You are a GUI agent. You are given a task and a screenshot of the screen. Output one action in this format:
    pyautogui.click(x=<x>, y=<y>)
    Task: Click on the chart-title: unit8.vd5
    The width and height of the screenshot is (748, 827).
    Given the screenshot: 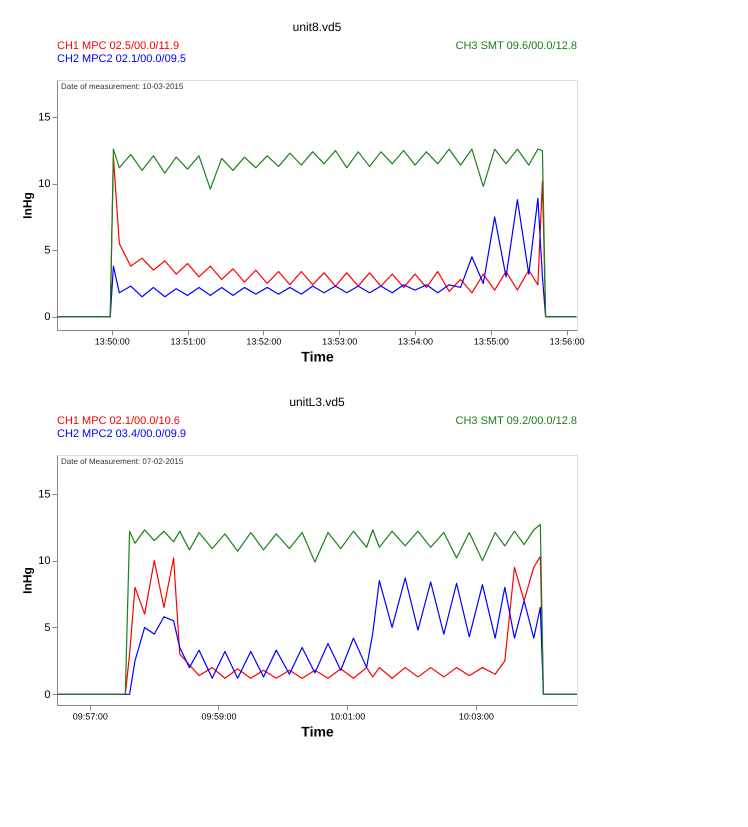 What is the action you would take?
    pyautogui.click(x=317, y=27)
    